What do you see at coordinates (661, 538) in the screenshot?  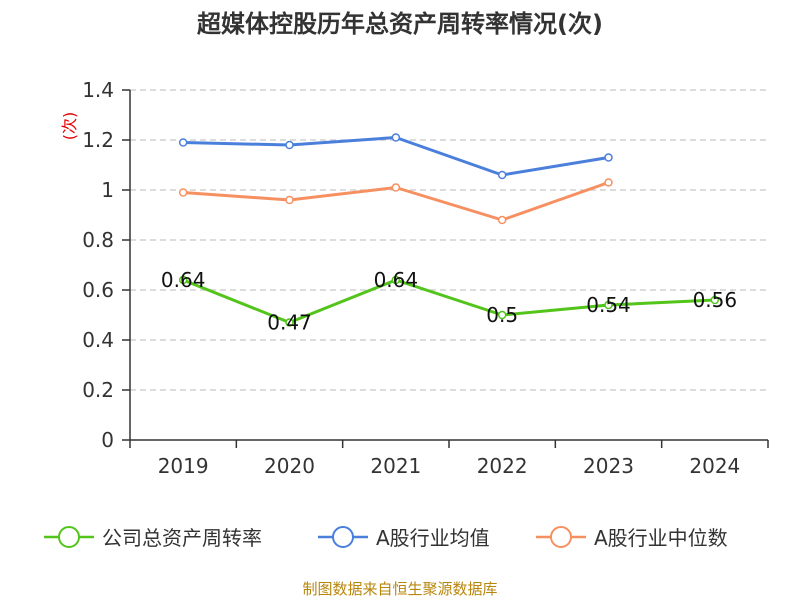 I see `legend-label: A股行业中位数` at bounding box center [661, 538].